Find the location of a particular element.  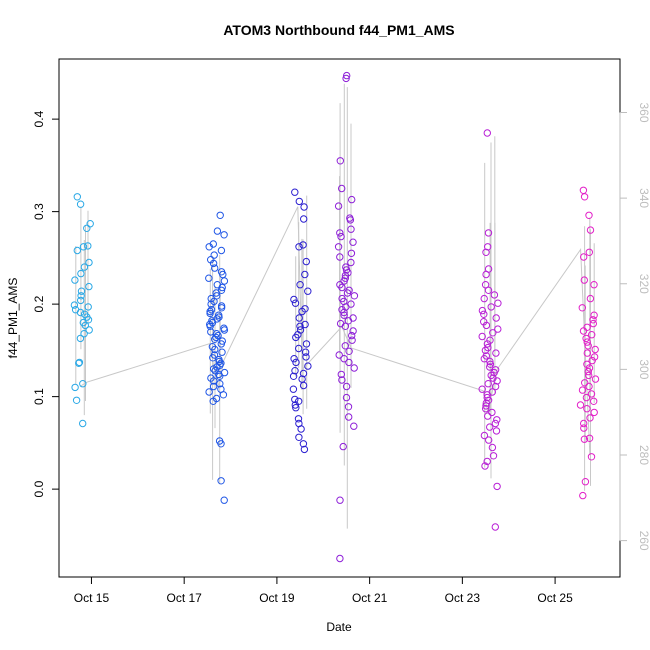

x-tick-label: Oct 17 is located at coordinates (185, 598).